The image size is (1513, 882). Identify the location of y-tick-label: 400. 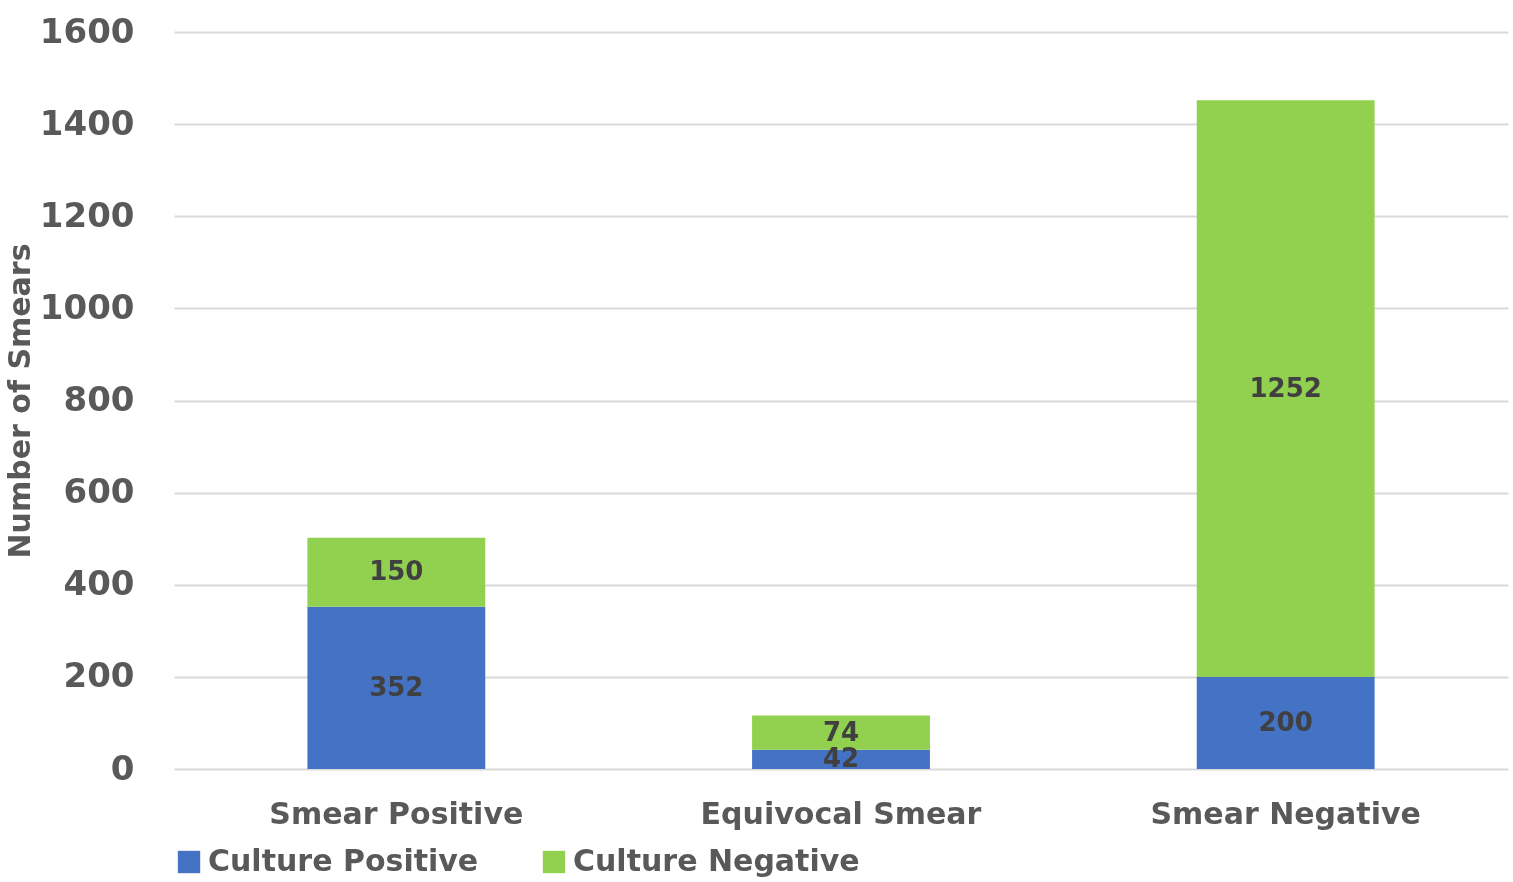
(99, 583).